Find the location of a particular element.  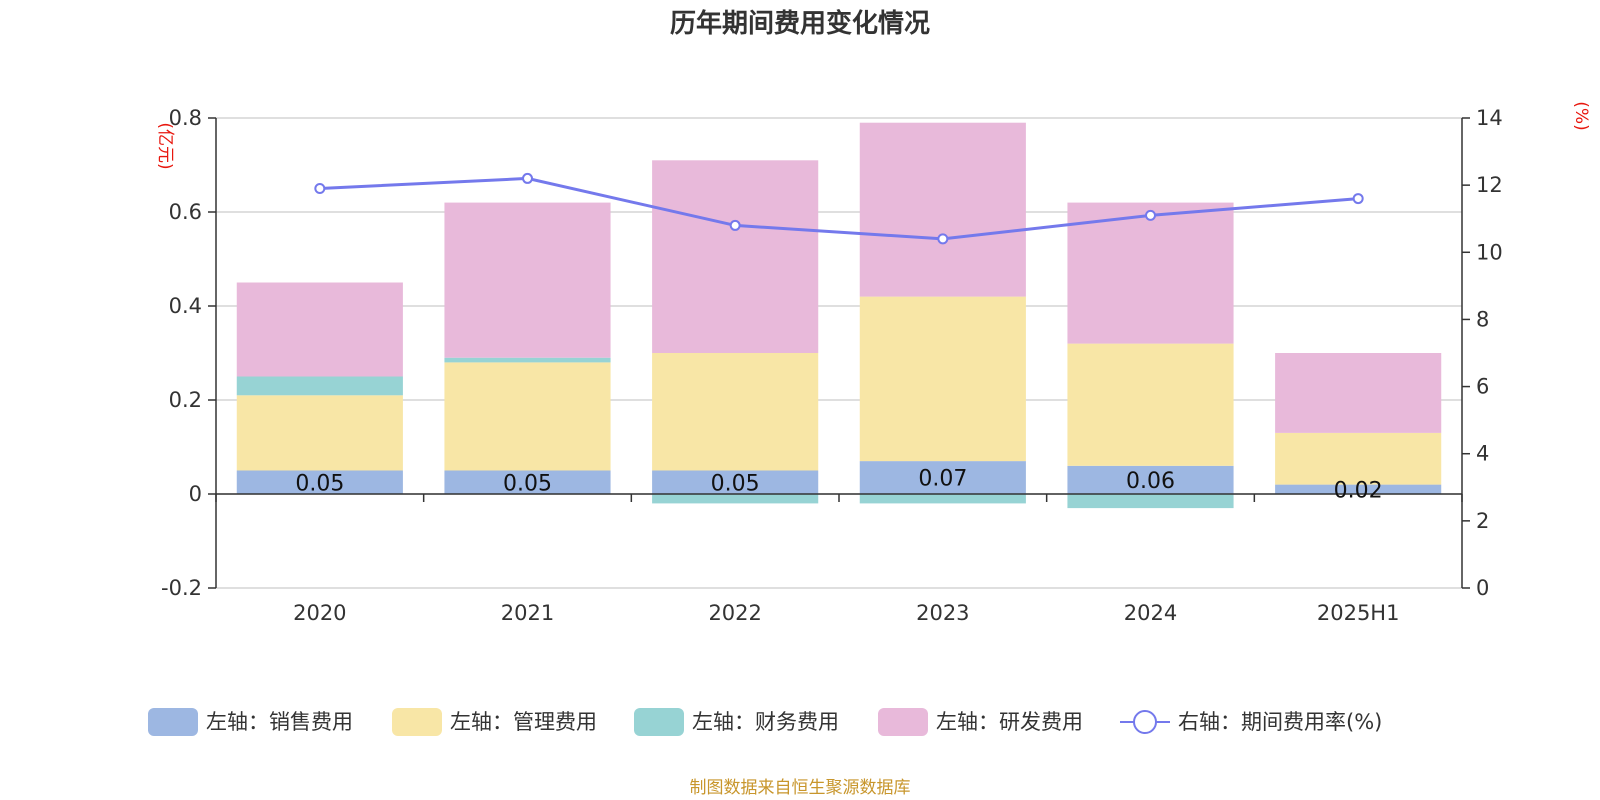

rate-line-path is located at coordinates (839, 208).